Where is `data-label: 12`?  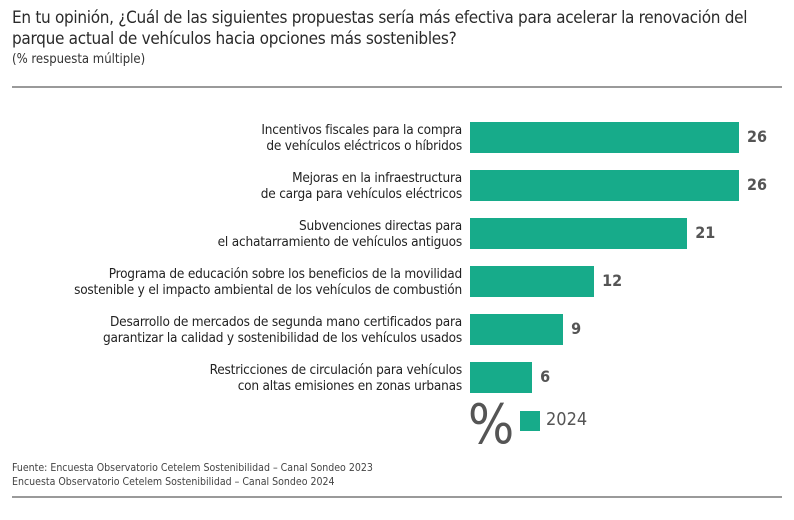 data-label: 12 is located at coordinates (612, 280).